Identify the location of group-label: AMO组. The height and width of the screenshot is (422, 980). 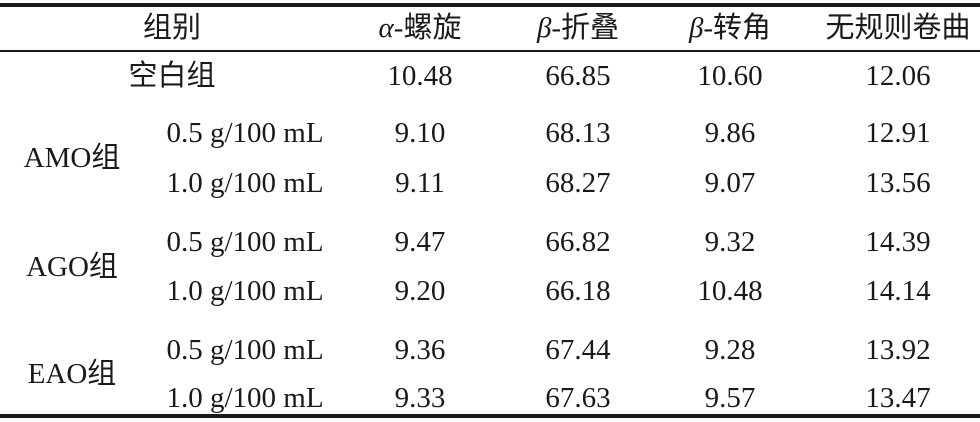
(72, 158).